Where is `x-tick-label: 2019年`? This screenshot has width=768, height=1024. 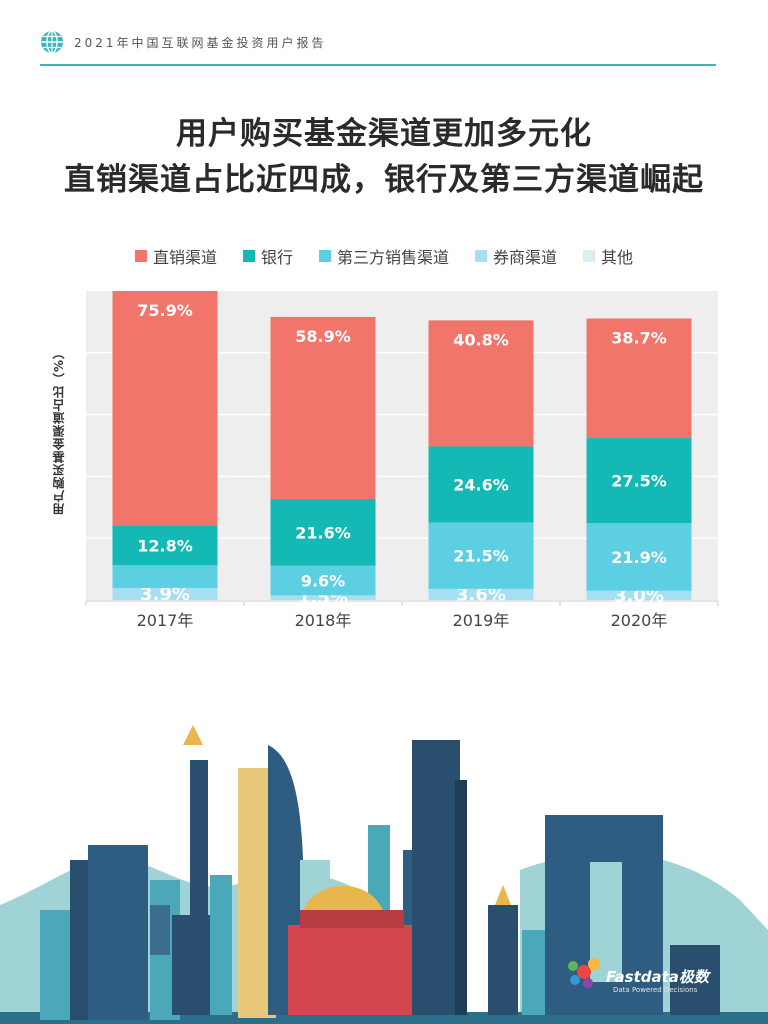 x-tick-label: 2019年 is located at coordinates (481, 620).